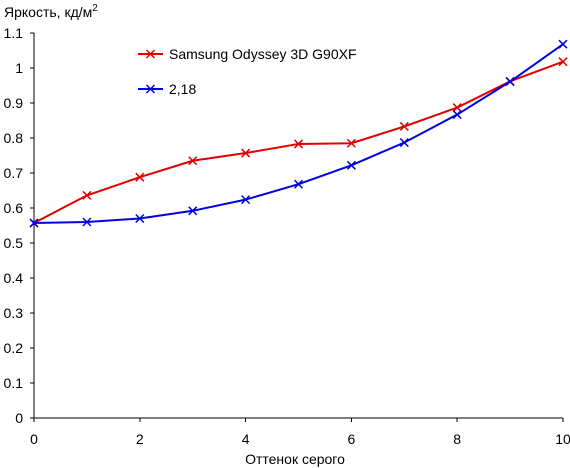  Describe the element at coordinates (14, 208) in the screenshot. I see `y-tick-label: 0.6` at that location.